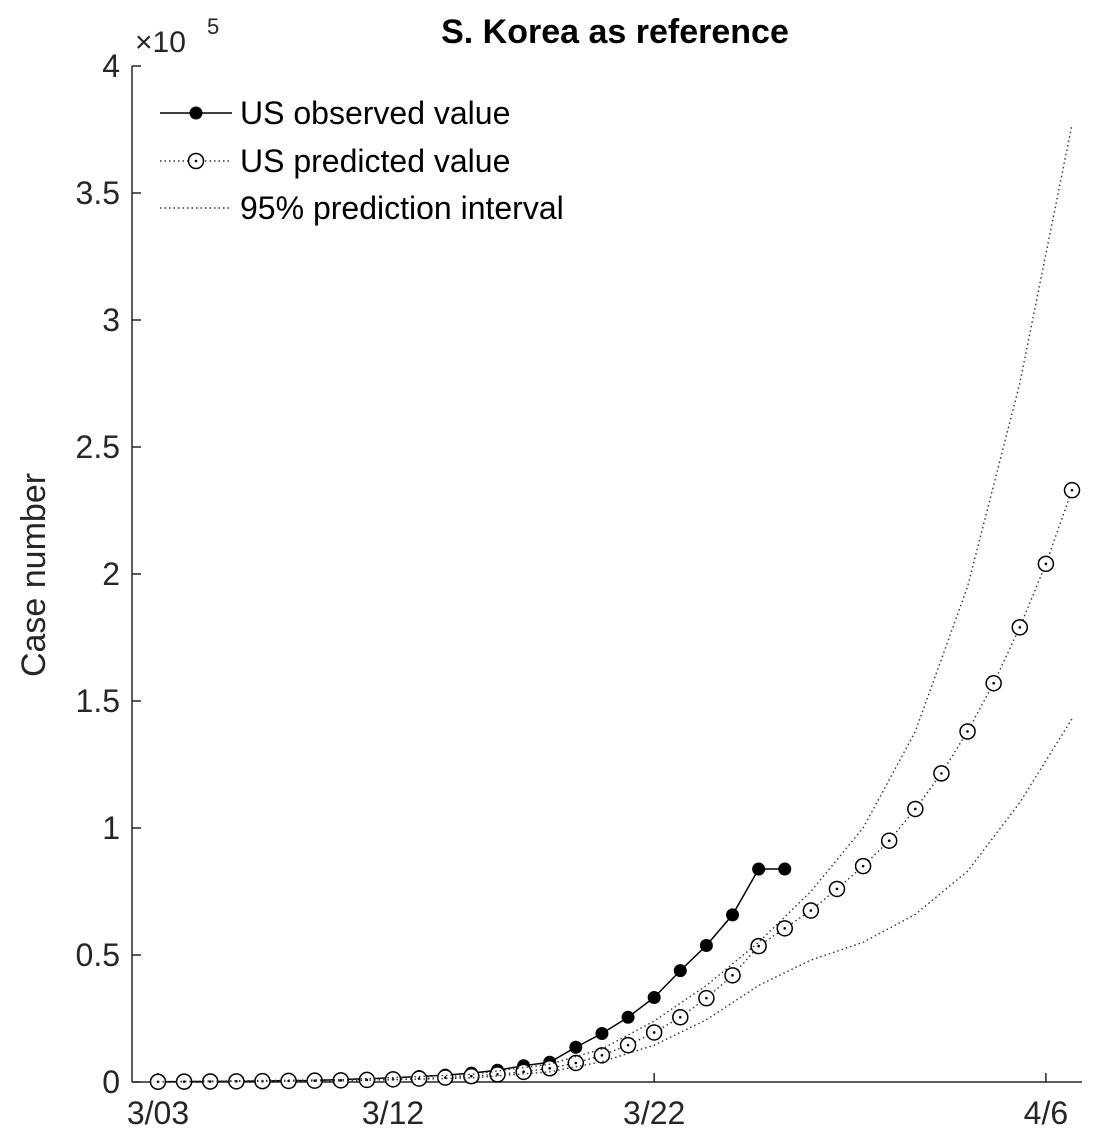 The image size is (1093, 1141). I want to click on y-tick-label: 0, so click(111, 1082).